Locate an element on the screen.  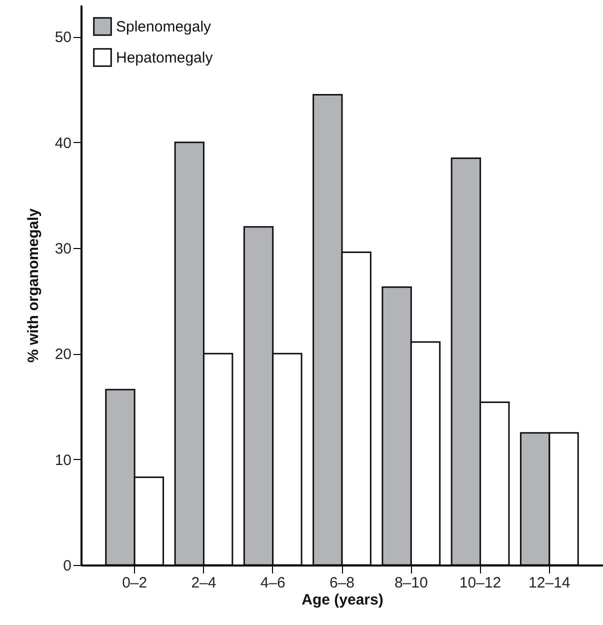
y-tick-label: 40 is located at coordinates (63, 143).